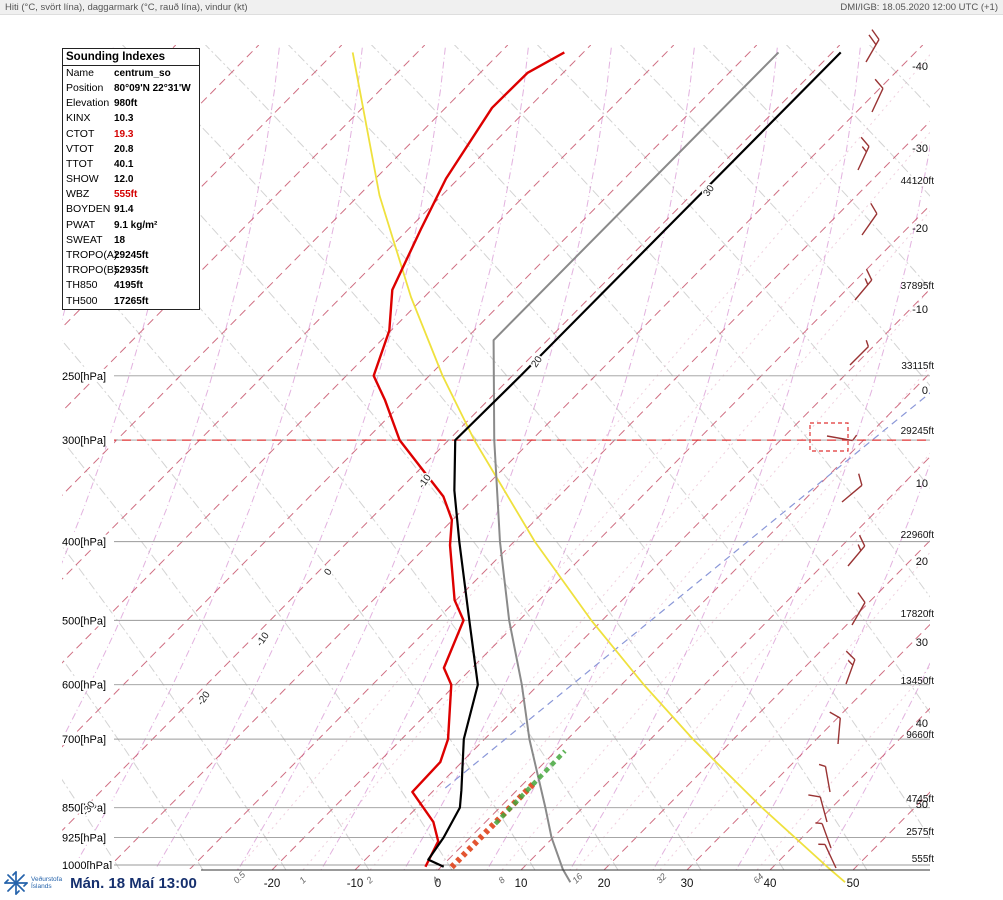 The image size is (1003, 900). I want to click on line-label: 30, so click(709, 191).